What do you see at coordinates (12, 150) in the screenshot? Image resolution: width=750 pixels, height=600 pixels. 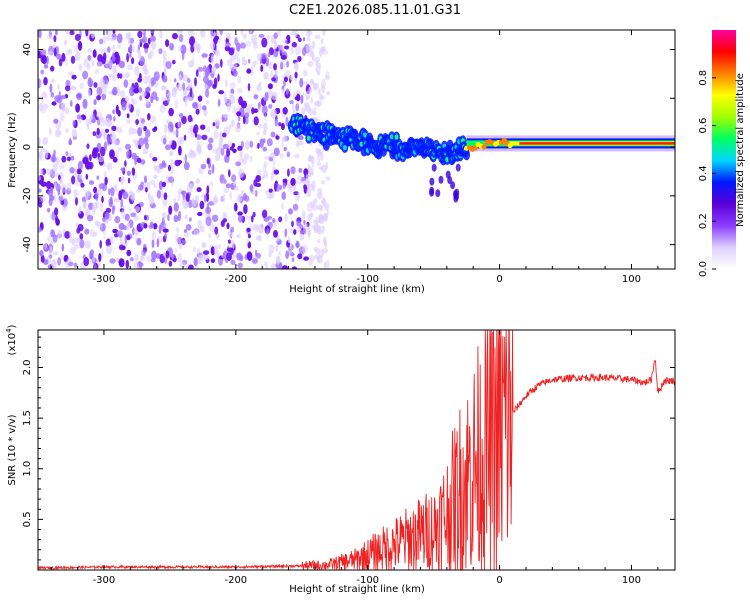 I see `spectrogram-y-axis-title: Frequency (Hz)` at bounding box center [12, 150].